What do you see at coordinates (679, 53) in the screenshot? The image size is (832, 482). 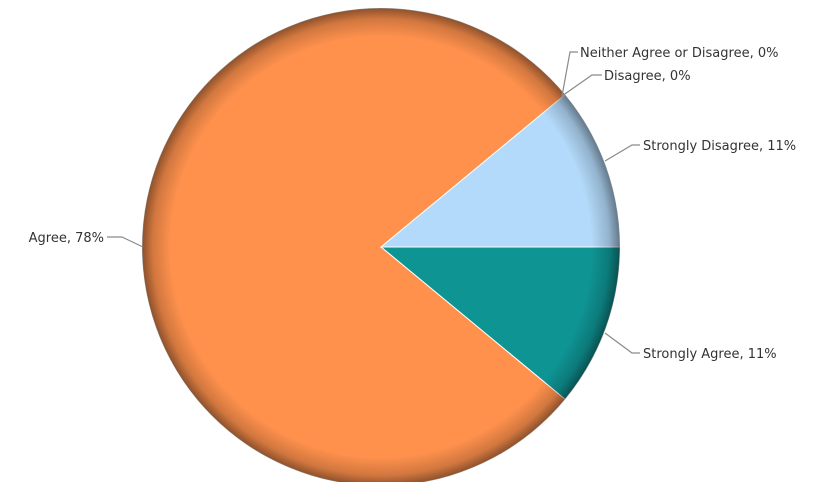 I see `label-neither-agree-or-disagree: Neither Agree or Disagree, 0%` at bounding box center [679, 53].